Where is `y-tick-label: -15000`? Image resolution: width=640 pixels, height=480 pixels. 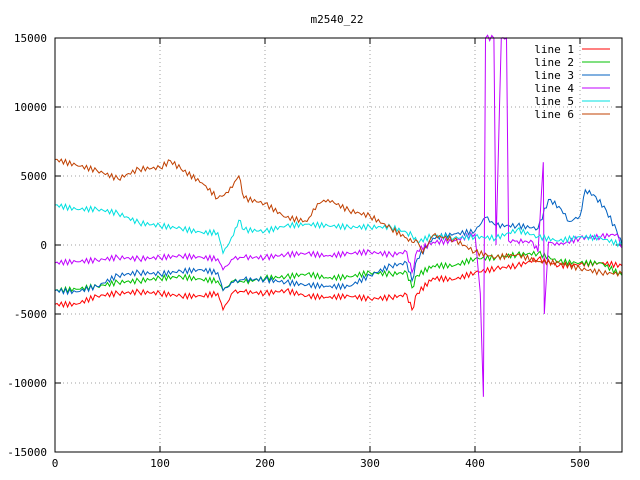
y-tick-label: -15000 is located at coordinates (27, 452).